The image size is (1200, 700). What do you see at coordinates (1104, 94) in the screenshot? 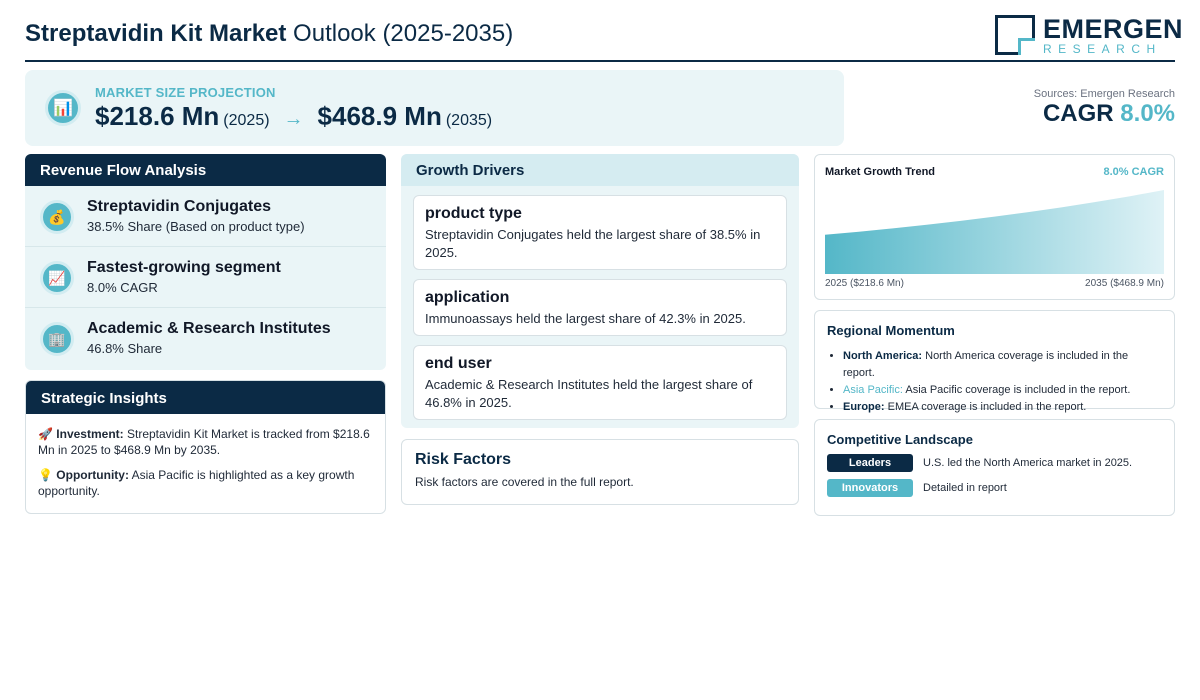
I see `sources-text: Sources: Emergen Research` at bounding box center [1104, 94].